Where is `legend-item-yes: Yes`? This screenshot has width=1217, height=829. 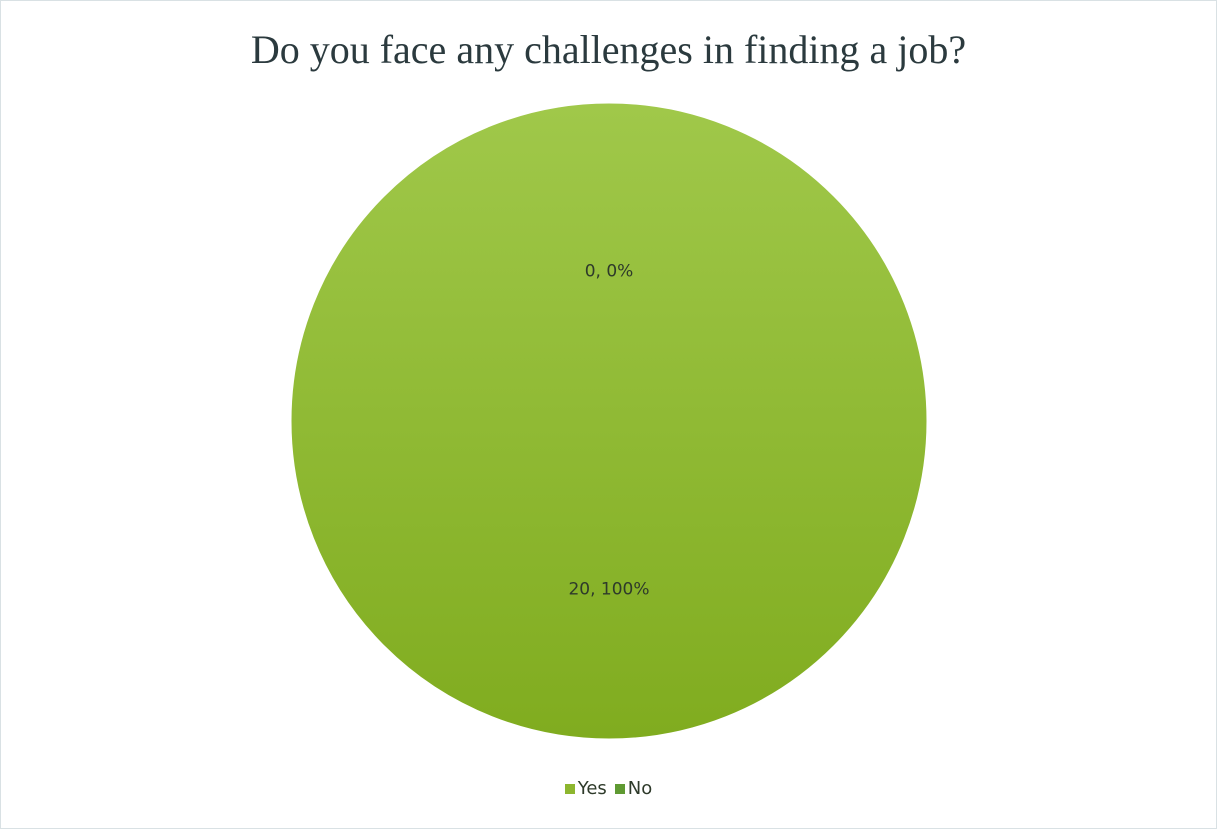 legend-item-yes: Yes is located at coordinates (585, 788).